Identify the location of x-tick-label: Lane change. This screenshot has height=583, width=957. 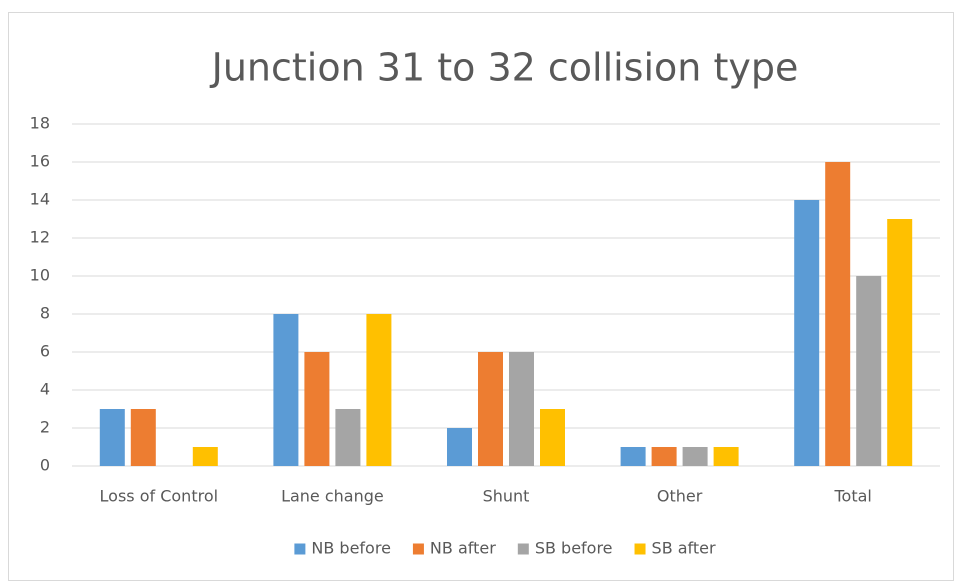
(332, 496).